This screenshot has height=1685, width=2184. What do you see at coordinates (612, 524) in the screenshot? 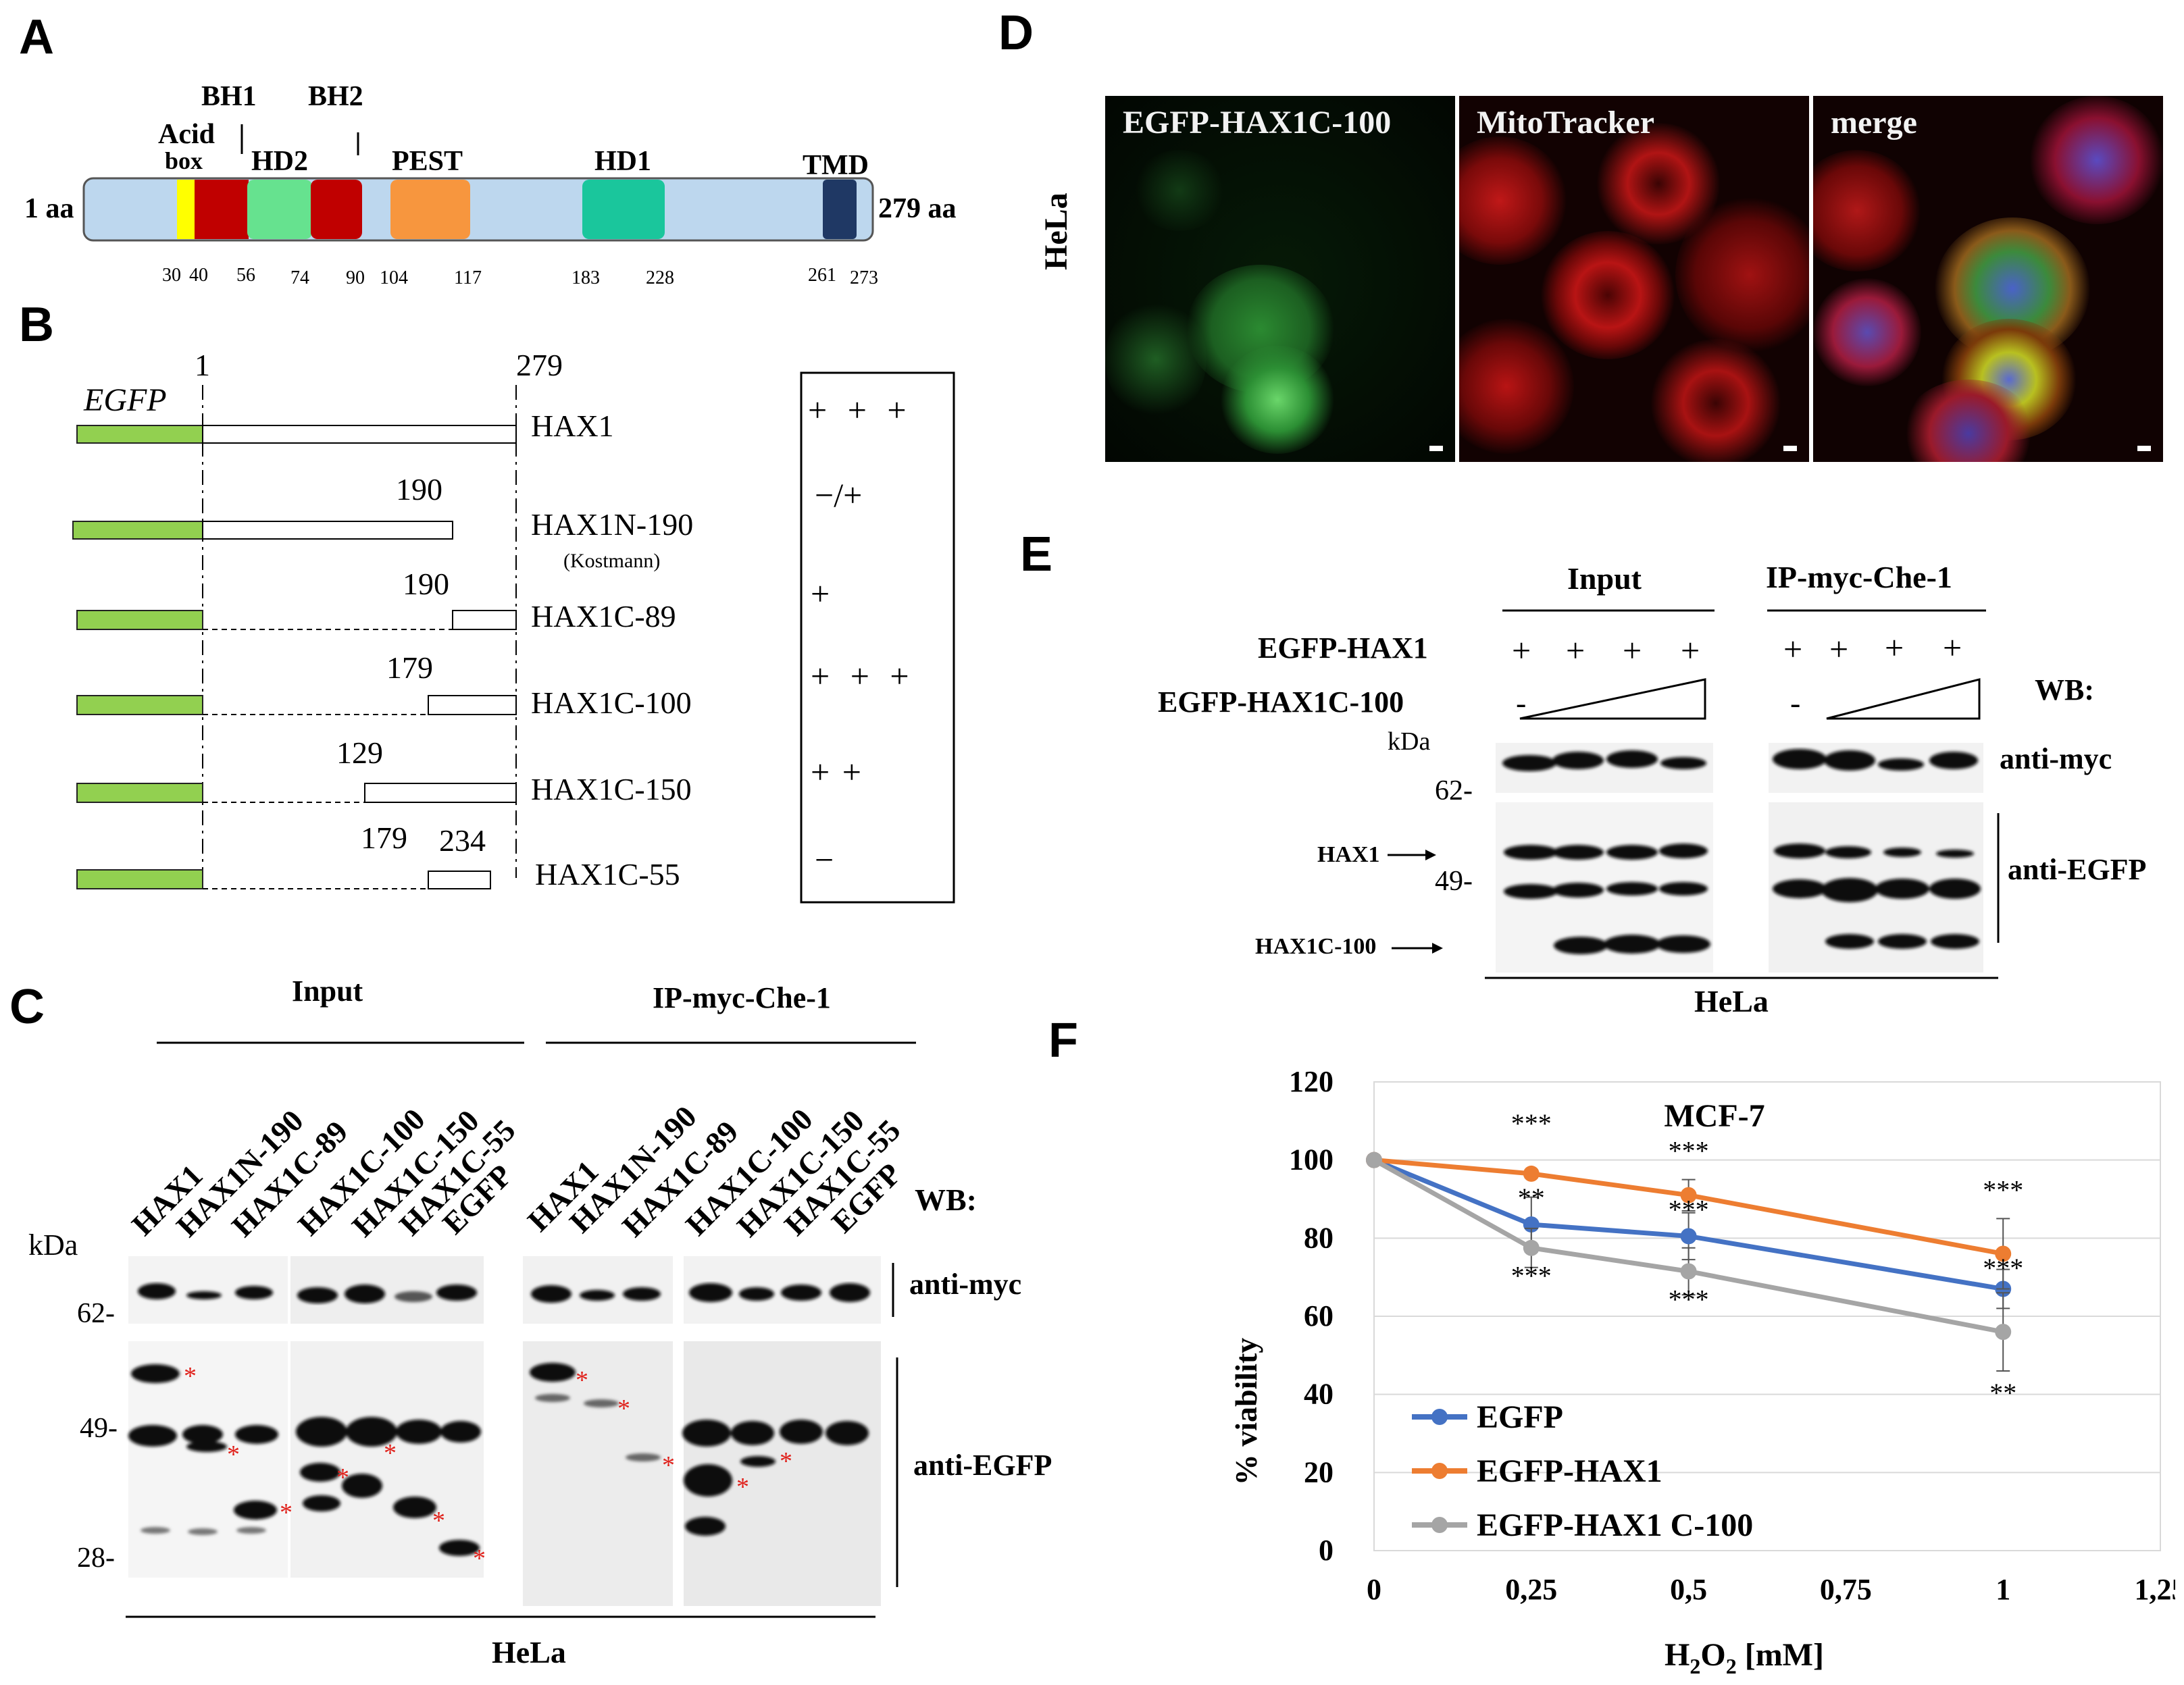
I see `construct-name-hax1n-190: HAX1N-190` at bounding box center [612, 524].